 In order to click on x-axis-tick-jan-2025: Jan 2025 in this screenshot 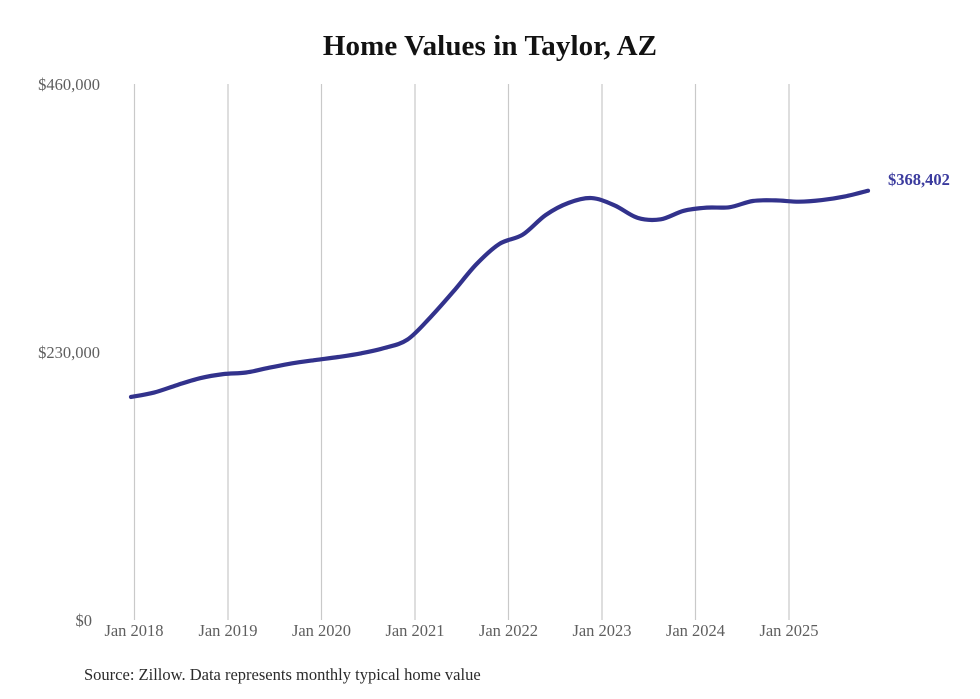, I will do `click(789, 630)`.